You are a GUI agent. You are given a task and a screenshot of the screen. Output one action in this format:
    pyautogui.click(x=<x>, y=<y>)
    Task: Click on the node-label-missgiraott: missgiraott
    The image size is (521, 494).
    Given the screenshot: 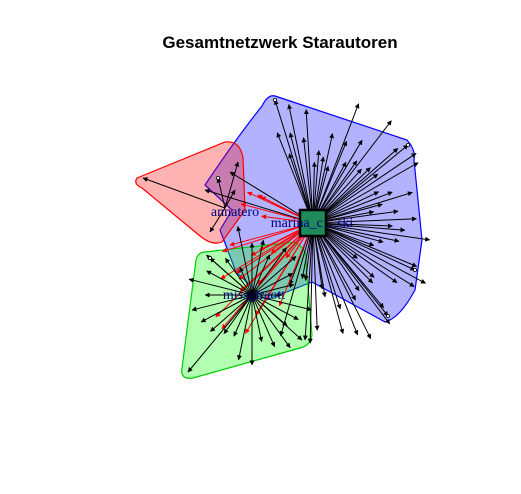 What is the action you would take?
    pyautogui.click(x=254, y=295)
    